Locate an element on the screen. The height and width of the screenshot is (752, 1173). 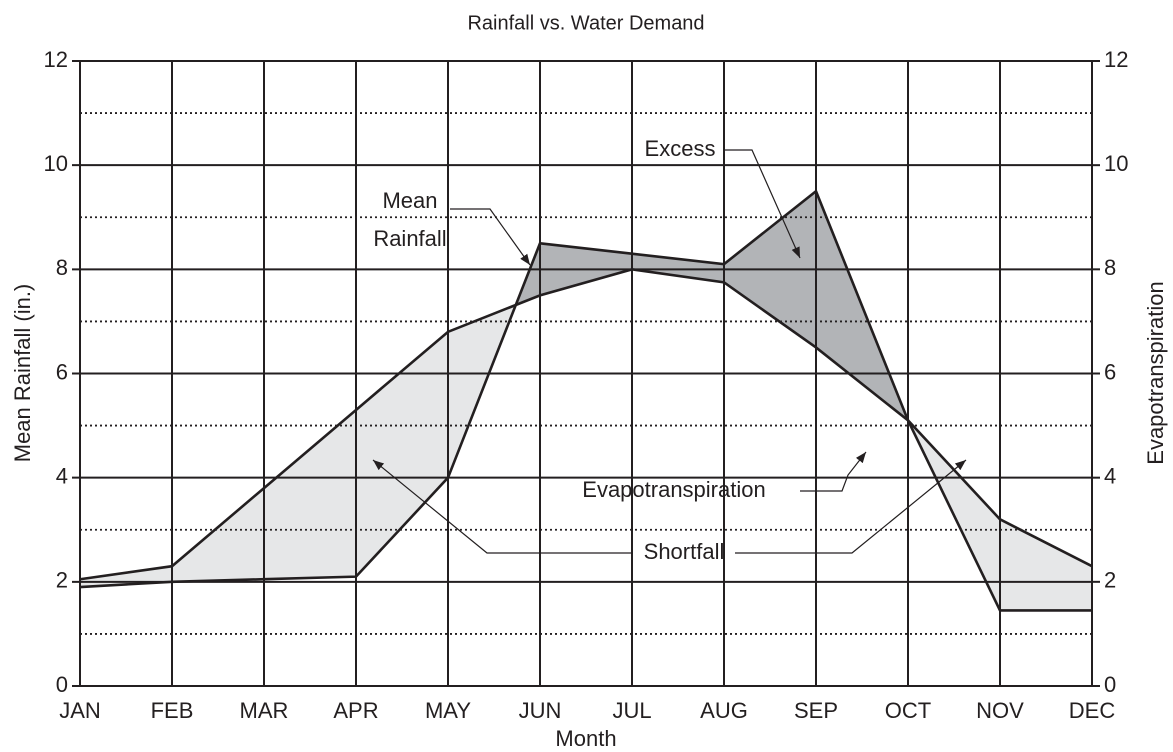
excess-arrow is located at coordinates (762, 204).